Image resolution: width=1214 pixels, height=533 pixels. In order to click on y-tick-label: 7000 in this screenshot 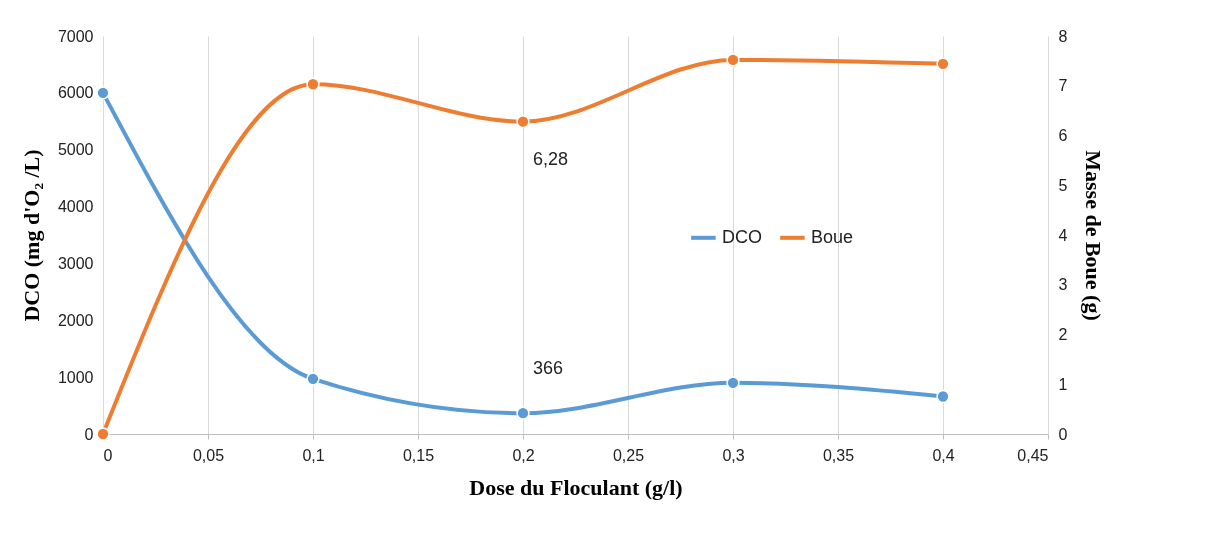, I will do `click(75, 36)`.